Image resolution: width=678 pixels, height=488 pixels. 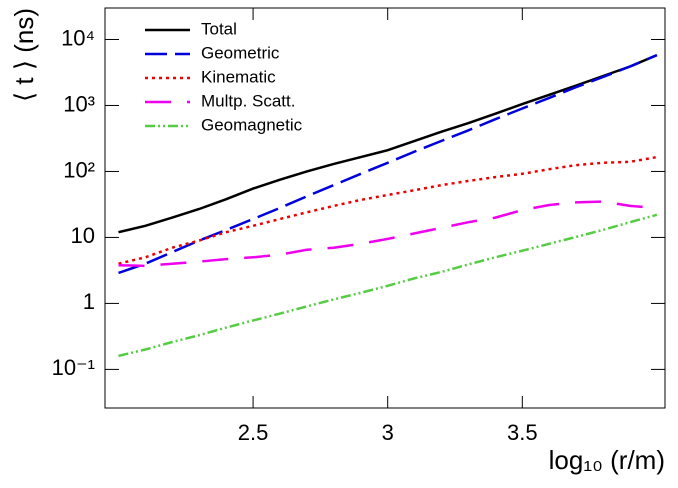 What do you see at coordinates (240, 52) in the screenshot?
I see `legend-label: Geometric` at bounding box center [240, 52].